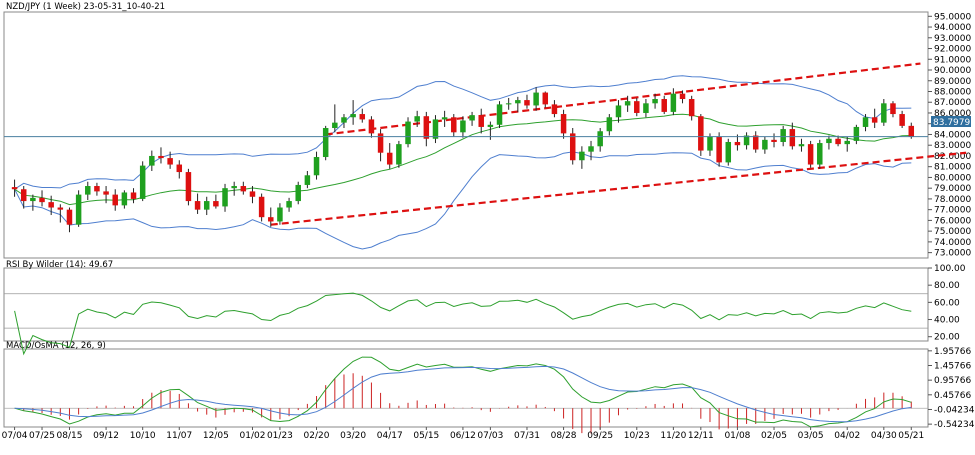 Image resolution: width=975 pixels, height=455 pixels. I want to click on date-tick-label: 07/04, so click(15, 436).